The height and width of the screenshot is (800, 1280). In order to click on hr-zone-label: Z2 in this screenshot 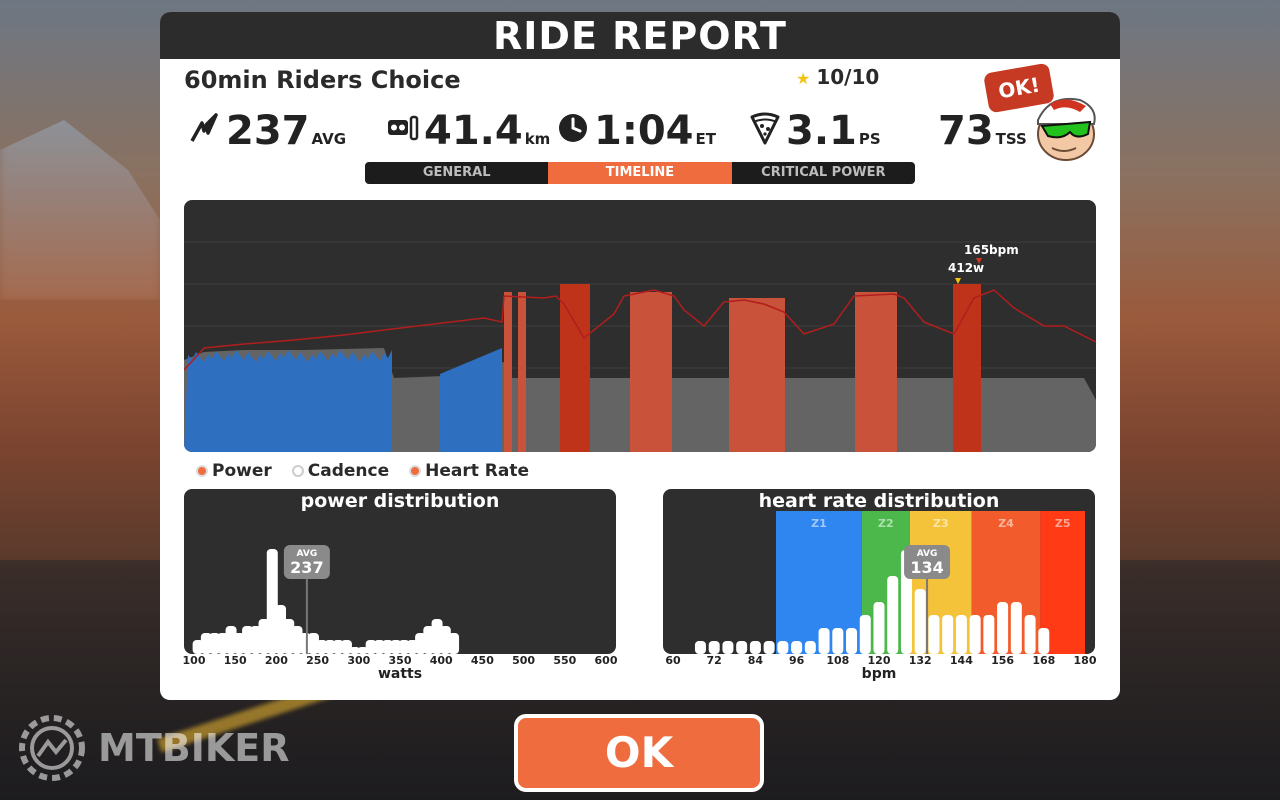, I will do `click(886, 523)`.